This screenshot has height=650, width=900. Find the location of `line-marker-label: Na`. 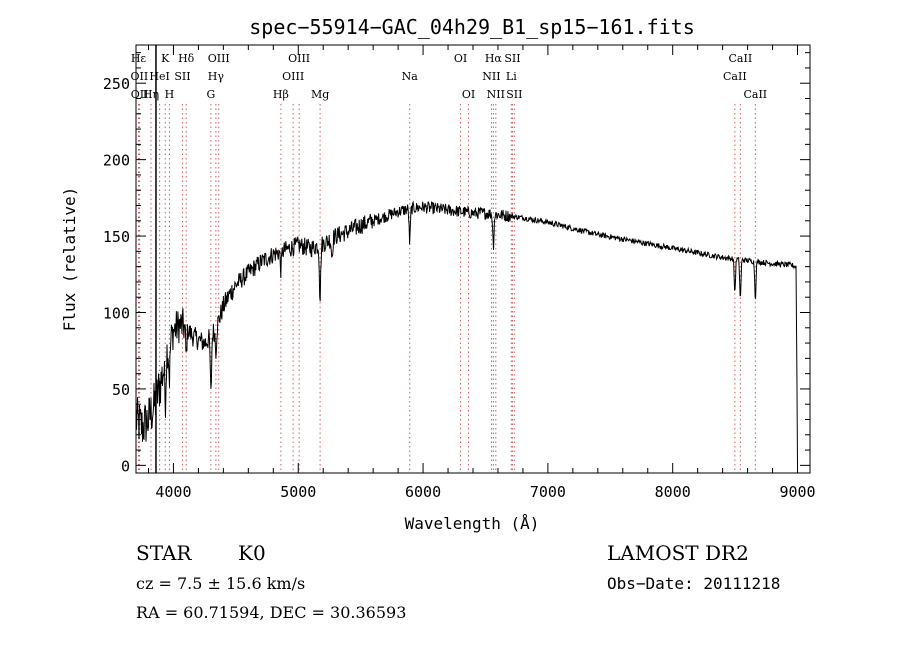

line-marker-label: Na is located at coordinates (410, 76).